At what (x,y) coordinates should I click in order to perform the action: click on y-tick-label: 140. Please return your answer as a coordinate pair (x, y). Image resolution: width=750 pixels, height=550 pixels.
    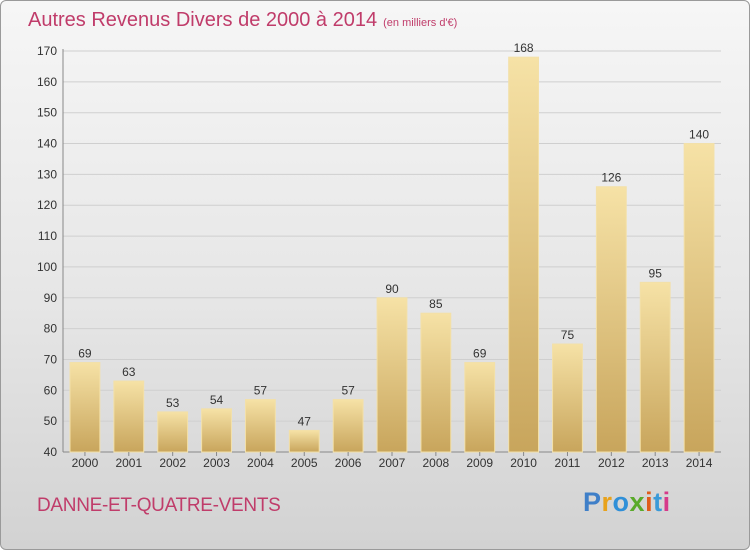
    Looking at the image, I should click on (47, 144).